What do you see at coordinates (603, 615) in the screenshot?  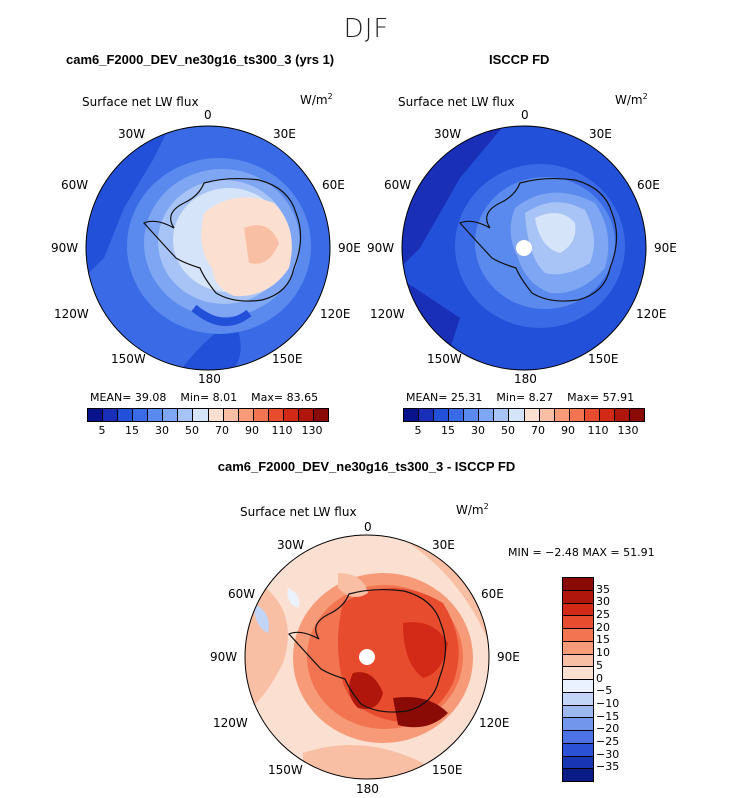 I see `colorbar-tick-label: 25` at bounding box center [603, 615].